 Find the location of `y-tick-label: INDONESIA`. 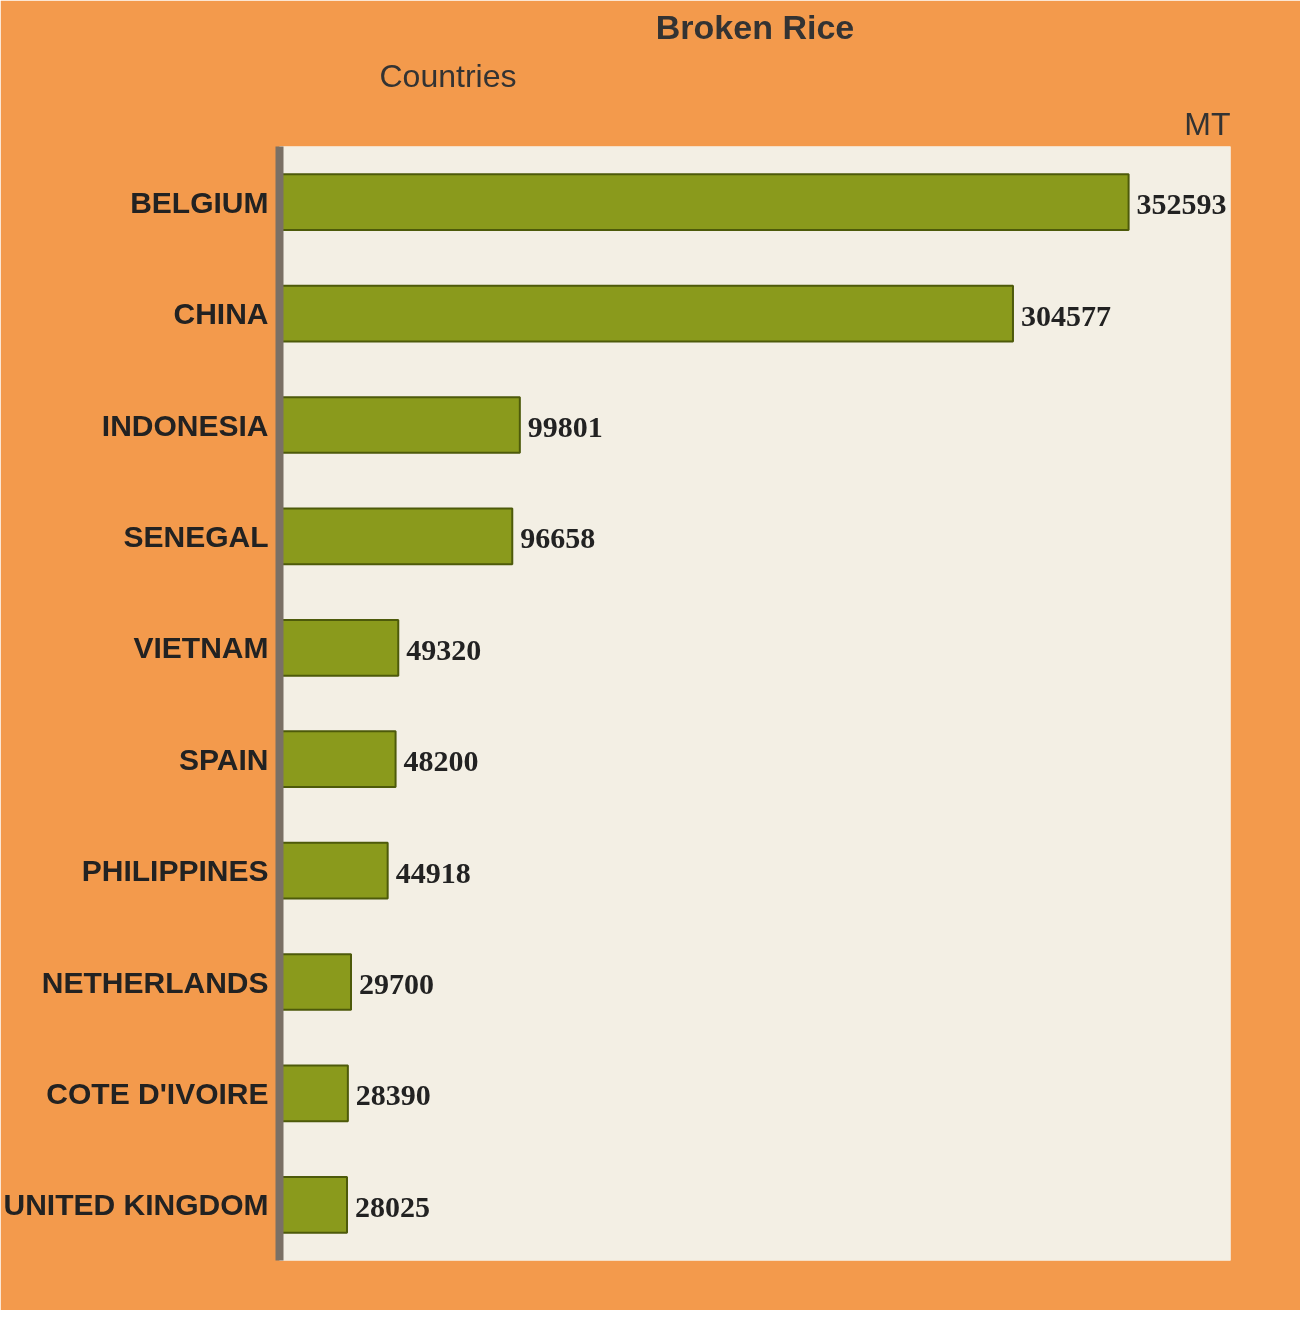

y-tick-label: INDONESIA is located at coordinates (185, 425).